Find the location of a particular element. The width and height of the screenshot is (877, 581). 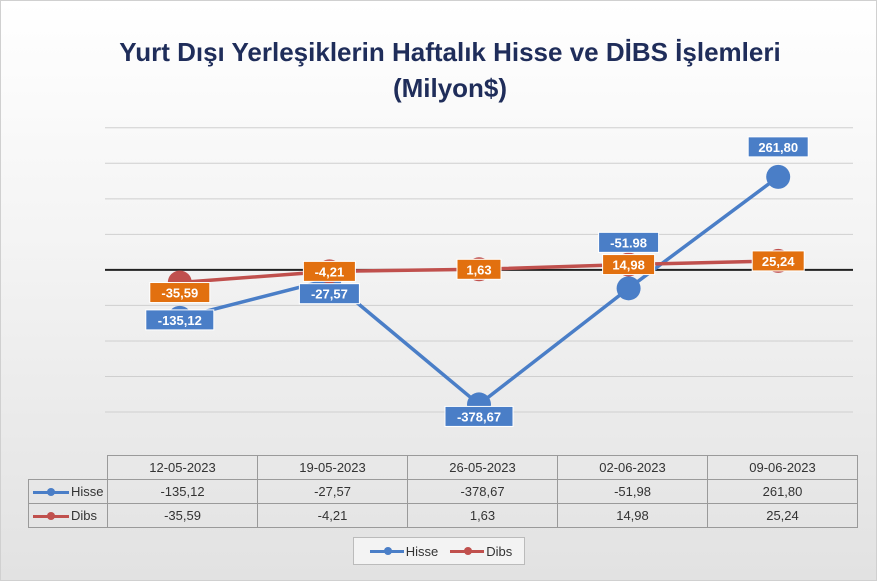

data-label-text: 1,63 is located at coordinates (478, 269).